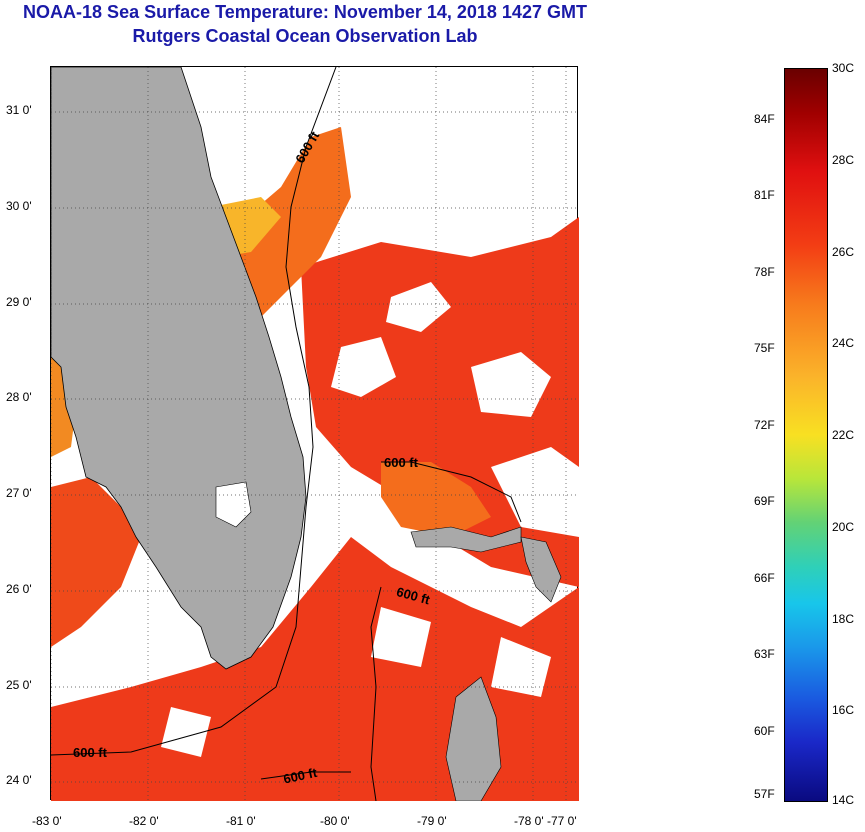  Describe the element at coordinates (305, 36) in the screenshot. I see `chart-subtitle: Rutgers Coastal Ocean Observation Lab` at that location.